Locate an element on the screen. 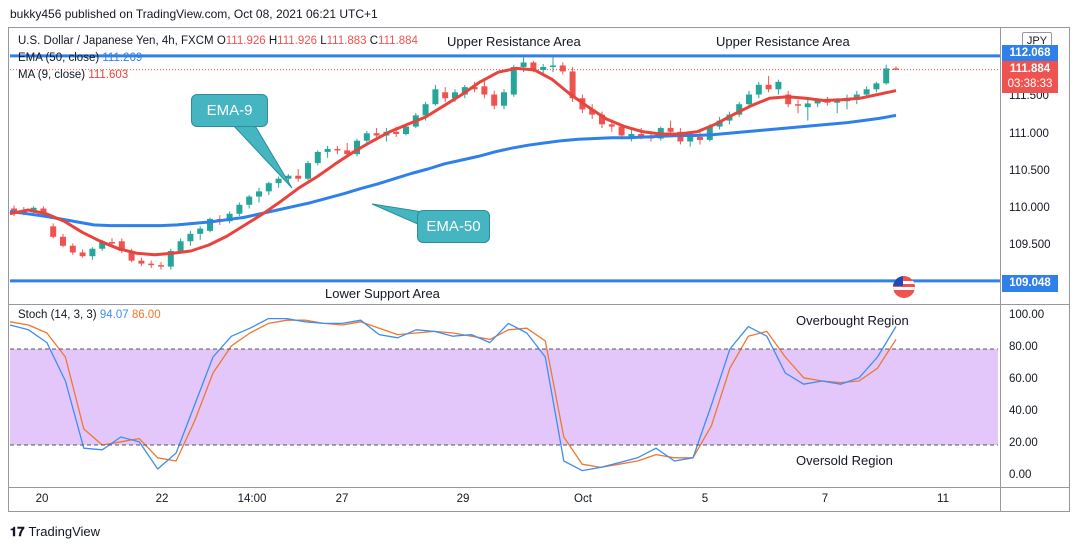 This screenshot has width=1079, height=549. price-tick-label: 111.500 is located at coordinates (1029, 96).